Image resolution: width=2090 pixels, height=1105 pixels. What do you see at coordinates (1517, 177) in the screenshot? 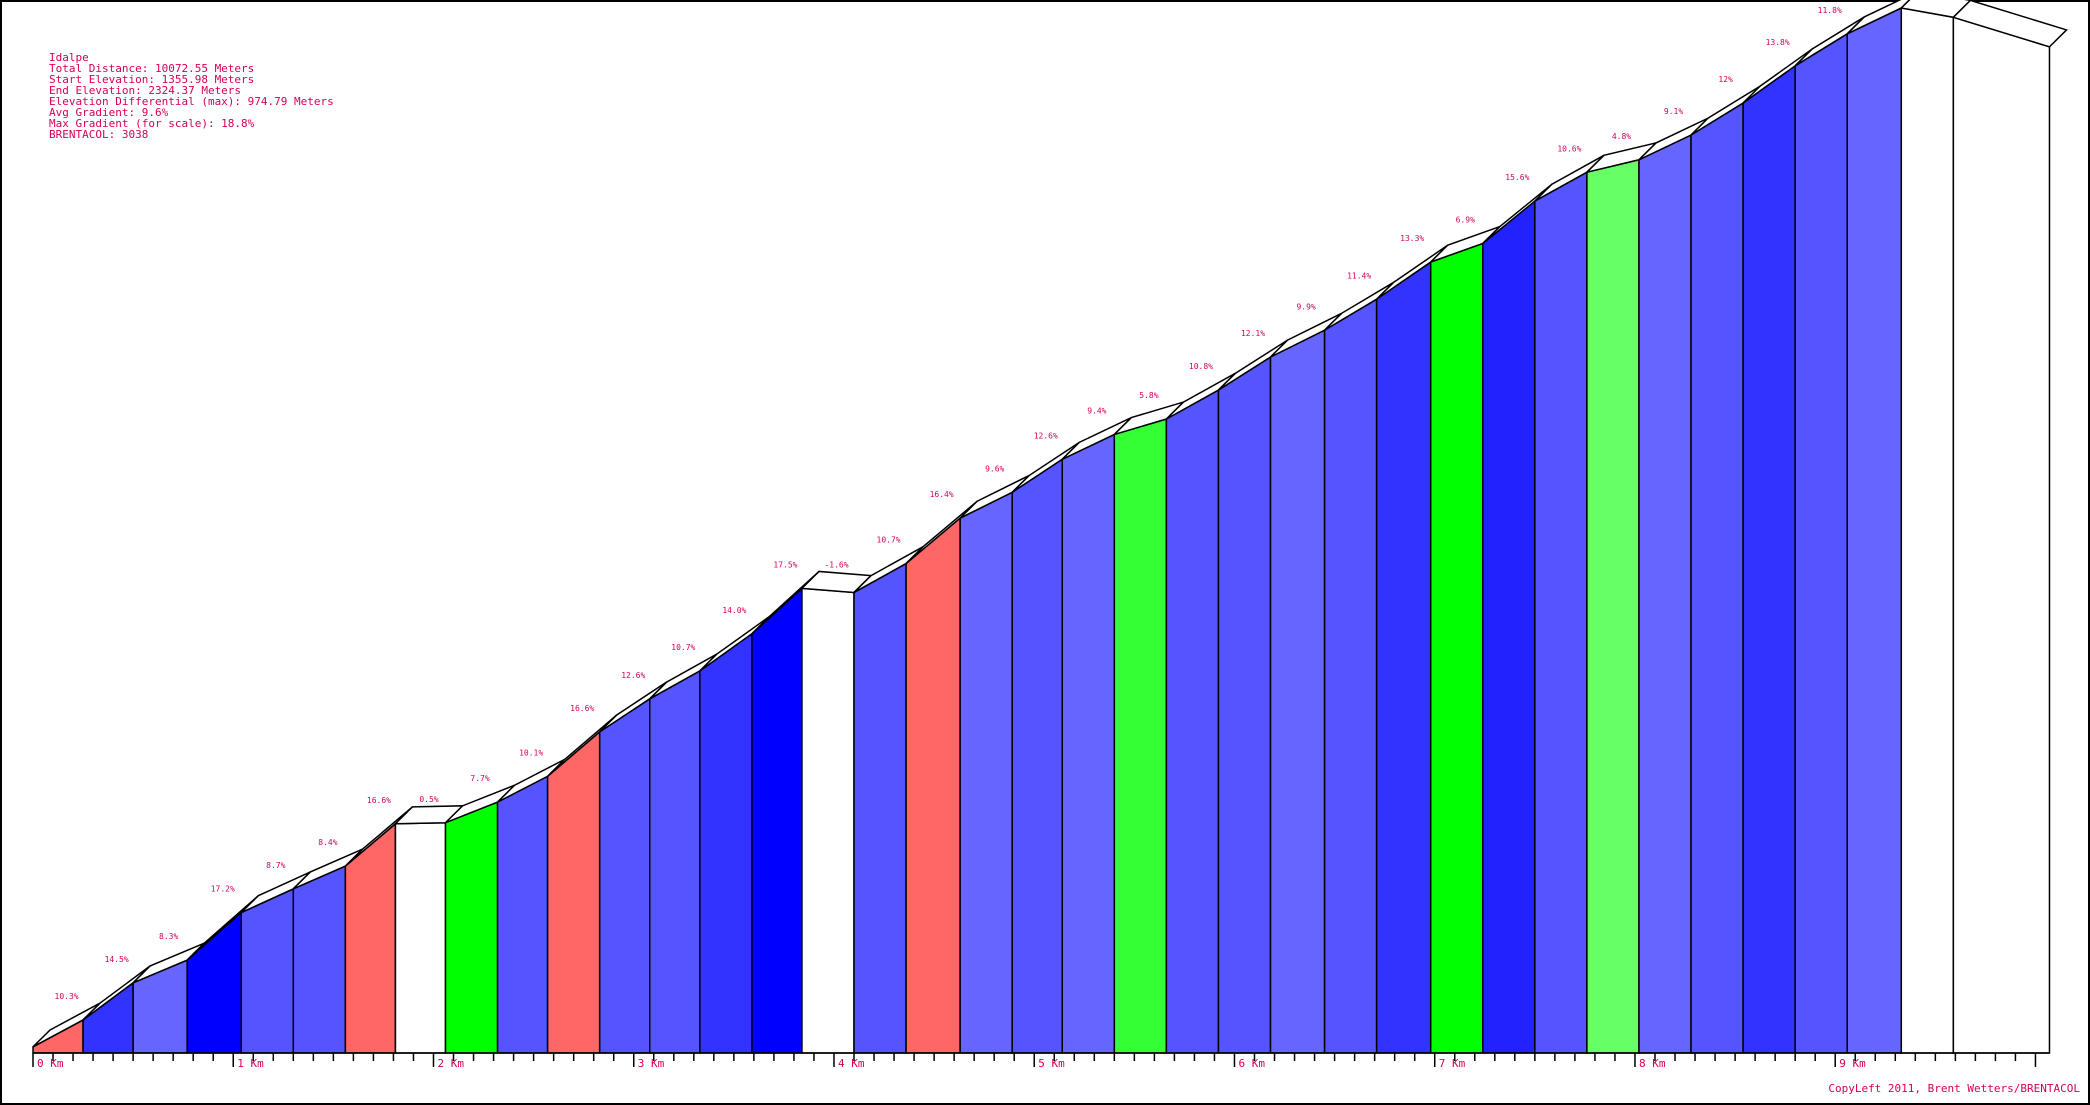
I see `gradient-label: 15.6%` at bounding box center [1517, 177].